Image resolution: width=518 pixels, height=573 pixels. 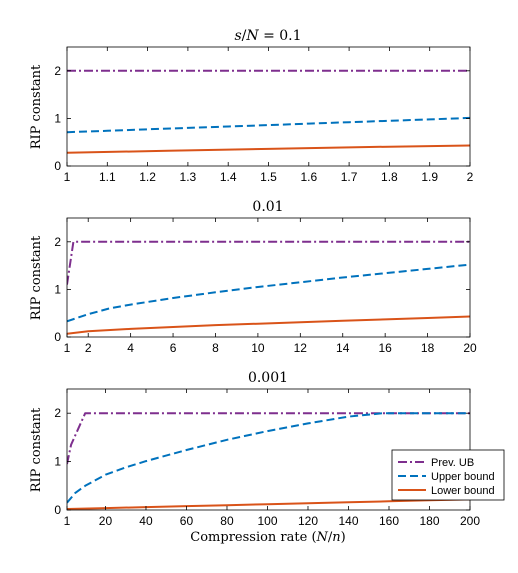 I want to click on x-tick-label: 140, so click(x=348, y=521).